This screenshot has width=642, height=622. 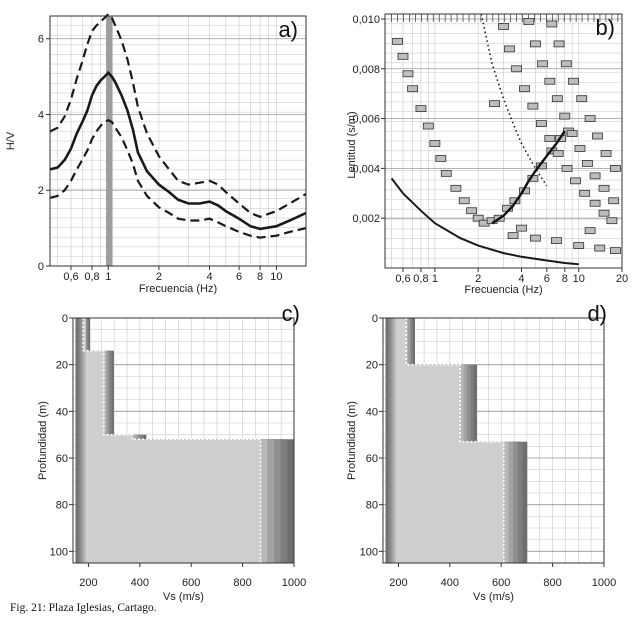 I want to click on y-axis-label: Lentitud (s/m), so click(x=352, y=144).